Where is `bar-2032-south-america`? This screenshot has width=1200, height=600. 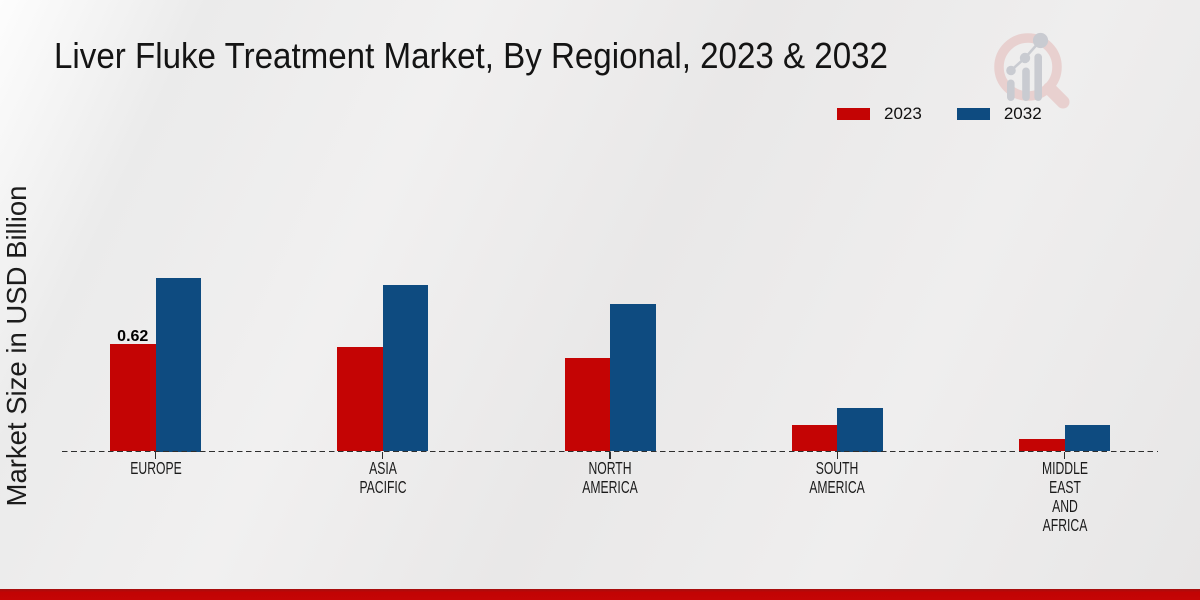 bar-2032-south-america is located at coordinates (860, 430).